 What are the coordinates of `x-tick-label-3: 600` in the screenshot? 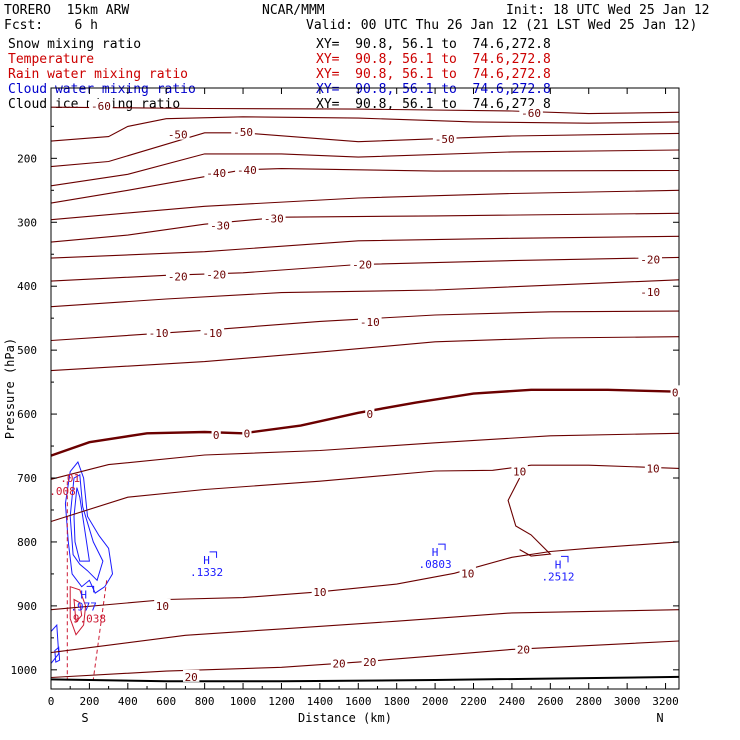 It's located at (166, 701).